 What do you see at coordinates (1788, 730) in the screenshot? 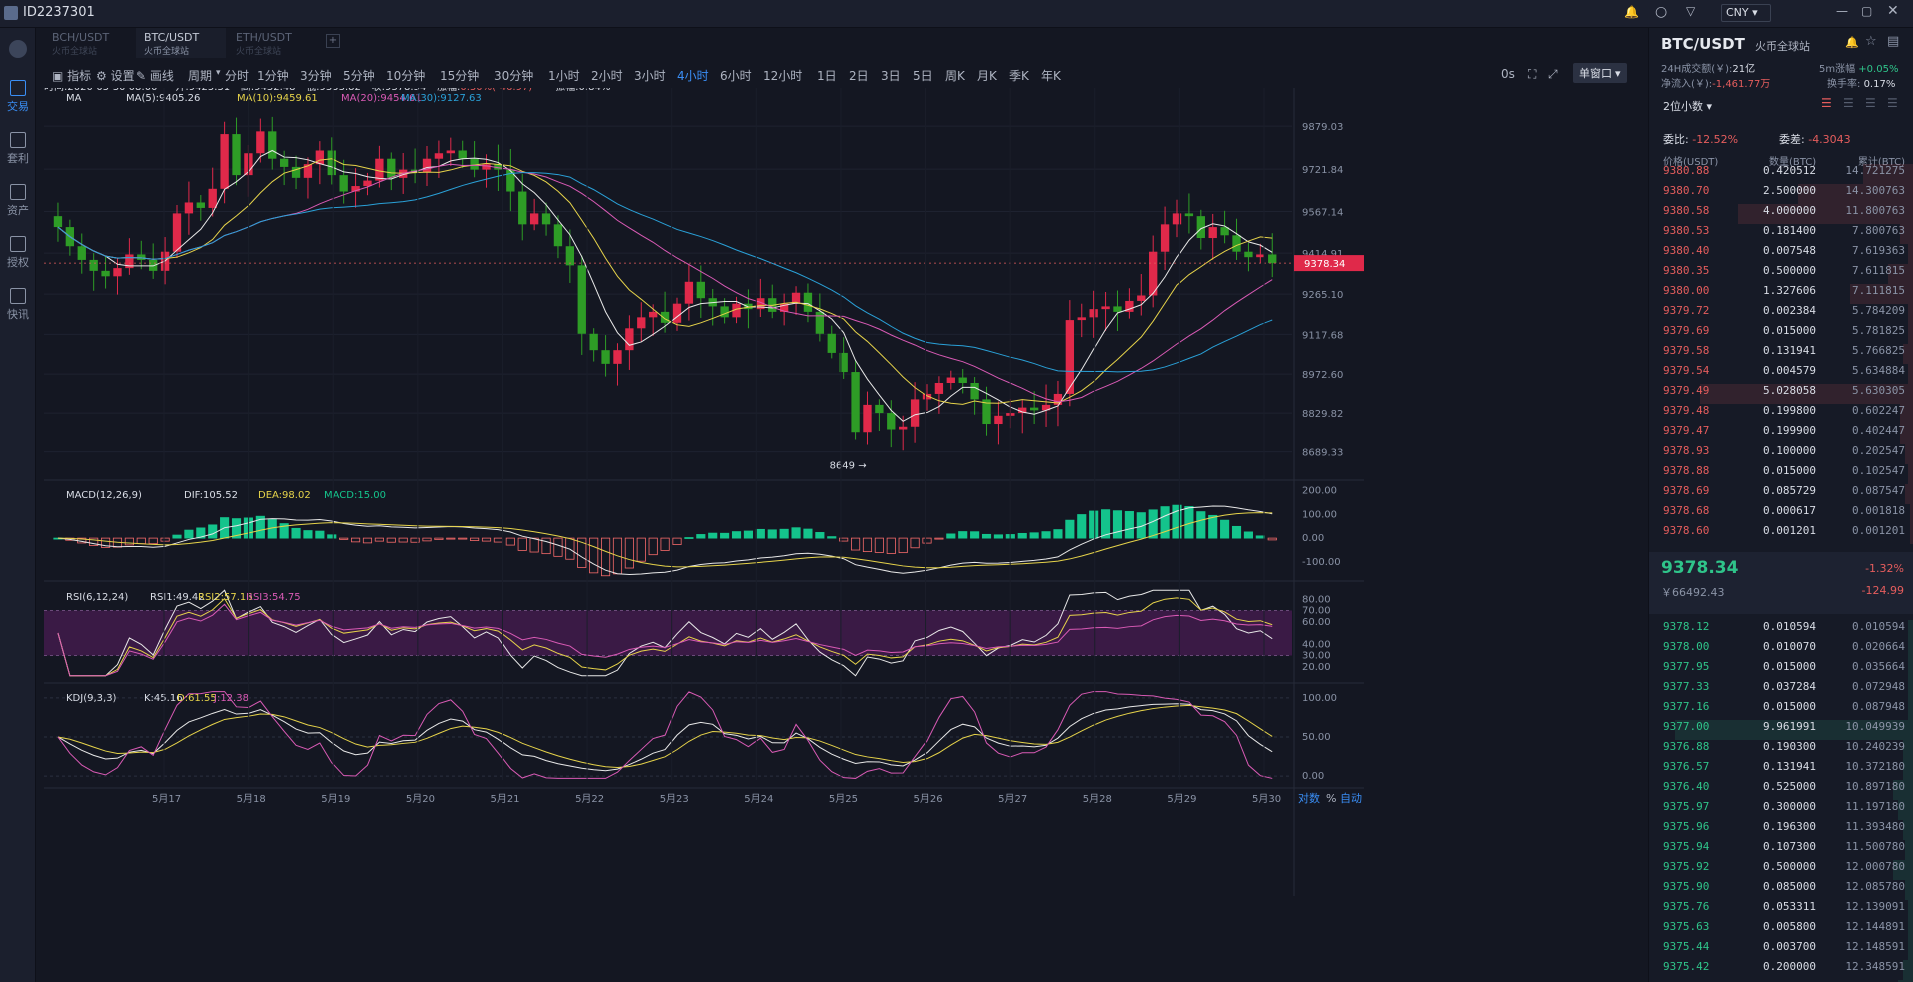
I see `bid-row: 9377.00 9.961991 10.049939` at bounding box center [1788, 730].